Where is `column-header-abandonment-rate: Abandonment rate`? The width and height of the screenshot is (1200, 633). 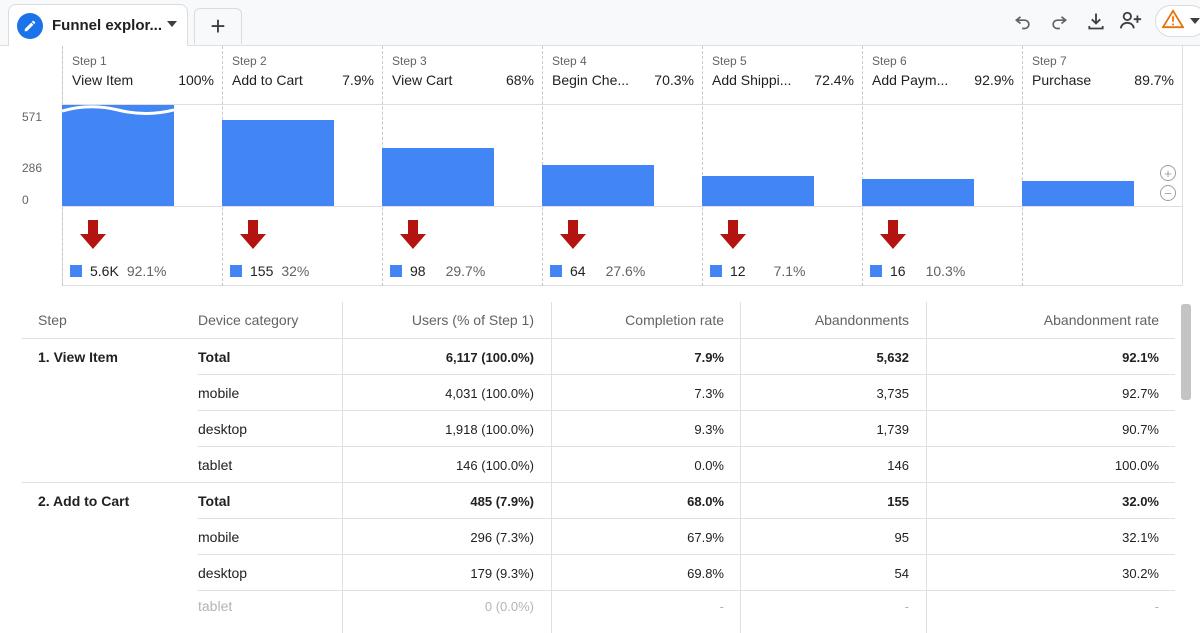 column-header-abandonment-rate: Abandonment rate is located at coordinates (1101, 320).